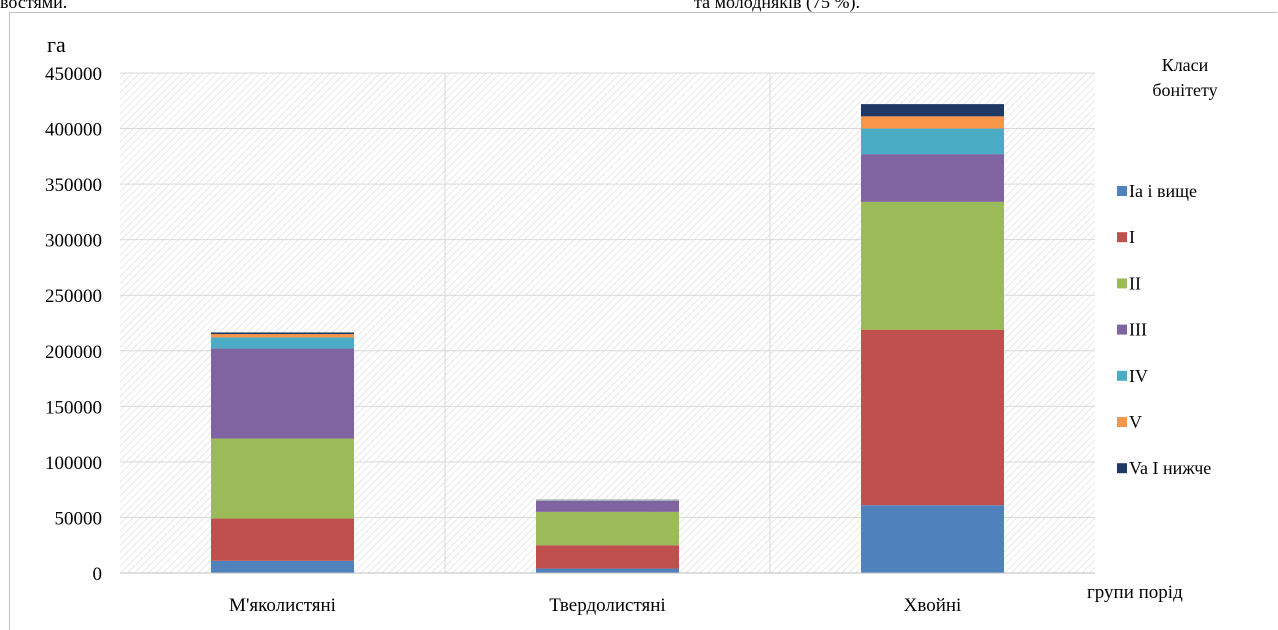 The height and width of the screenshot is (630, 1278). What do you see at coordinates (56, 44) in the screenshot?
I see `y-axis-label: га` at bounding box center [56, 44].